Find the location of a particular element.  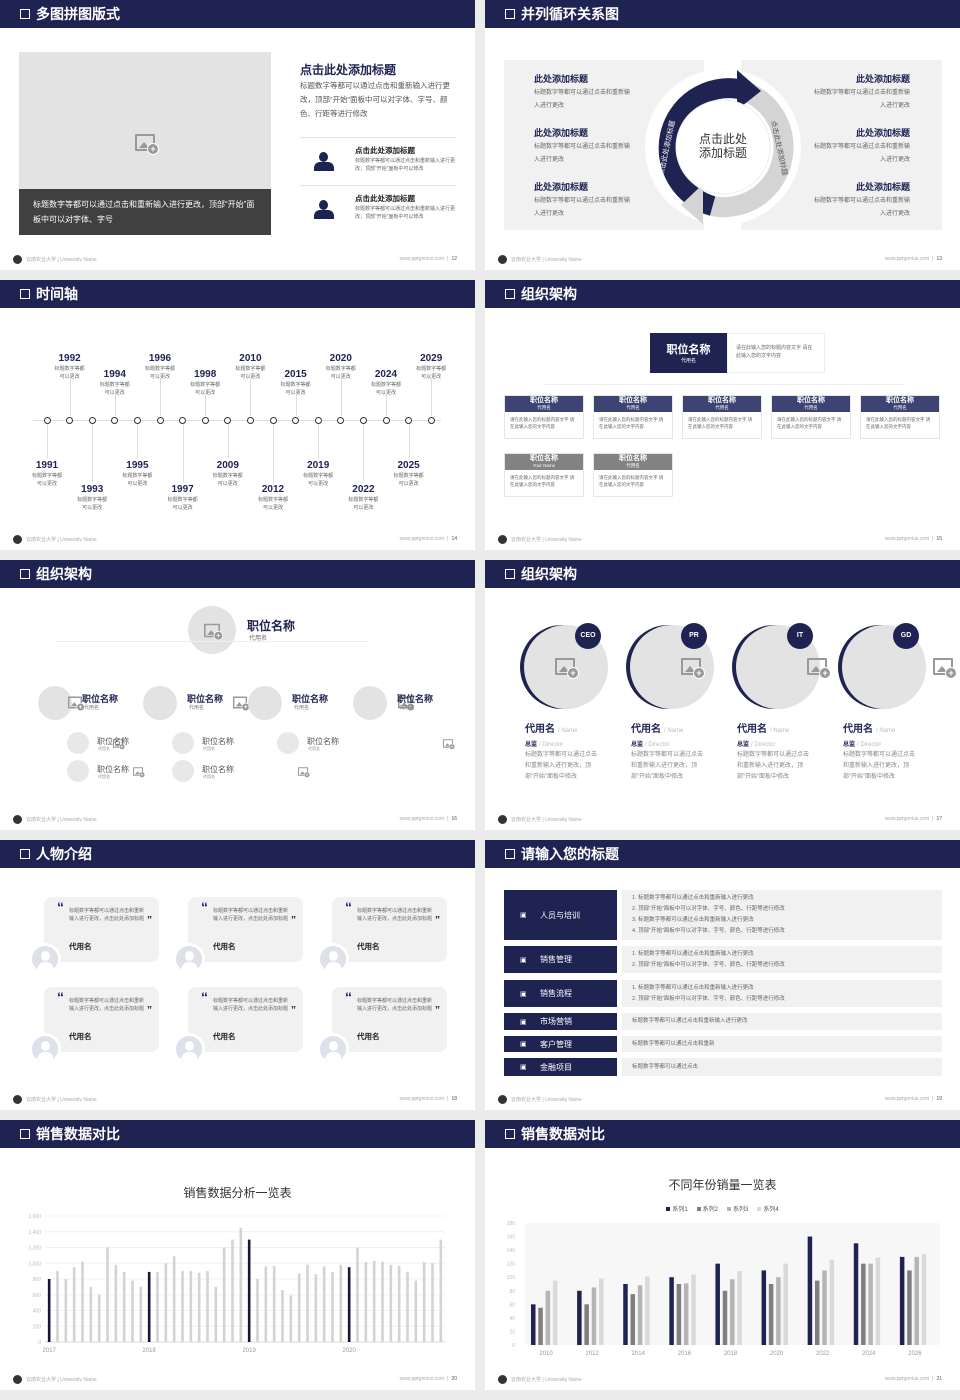

x-tick-label: 2012 is located at coordinates (592, 1354).